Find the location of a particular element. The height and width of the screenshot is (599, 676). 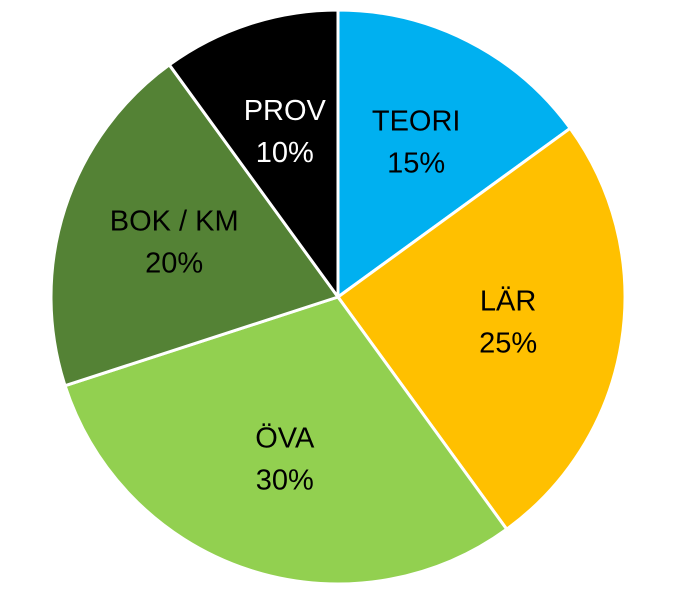

slice-label-teori: TEORI is located at coordinates (416, 121).